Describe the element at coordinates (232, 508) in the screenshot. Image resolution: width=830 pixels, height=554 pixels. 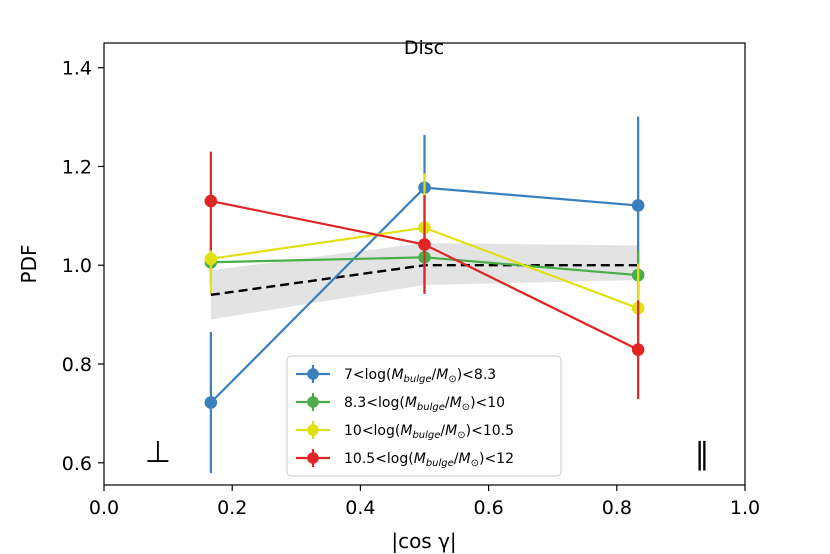
I see `x-tick-label: 0.2` at that location.